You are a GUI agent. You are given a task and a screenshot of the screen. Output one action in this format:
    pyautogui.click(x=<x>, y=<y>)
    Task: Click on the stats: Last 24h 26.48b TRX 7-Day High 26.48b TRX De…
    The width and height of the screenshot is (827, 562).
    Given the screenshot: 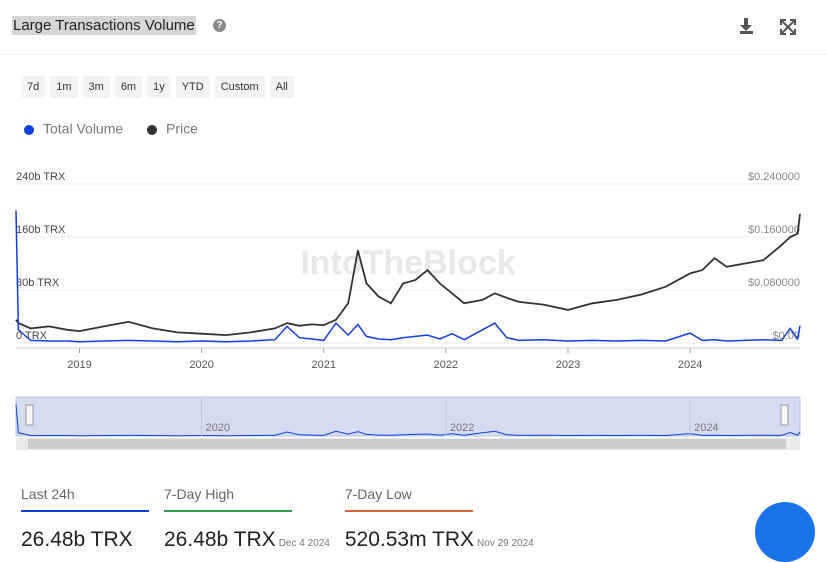 What is the action you would take?
    pyautogui.click(x=285, y=519)
    